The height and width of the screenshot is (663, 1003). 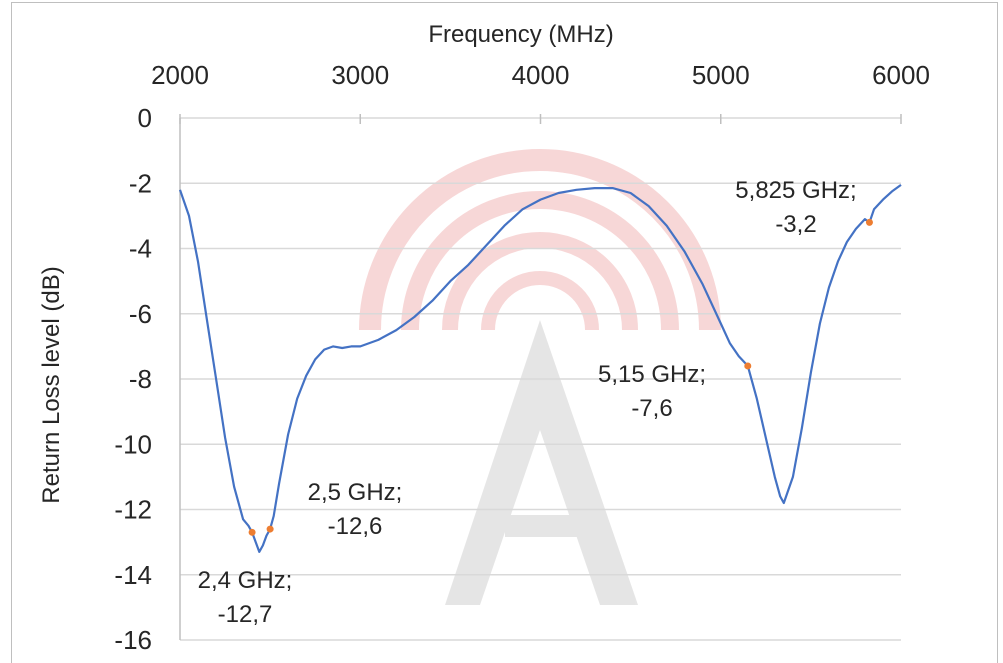 I want to click on x-tick-label: 5000, so click(x=721, y=75).